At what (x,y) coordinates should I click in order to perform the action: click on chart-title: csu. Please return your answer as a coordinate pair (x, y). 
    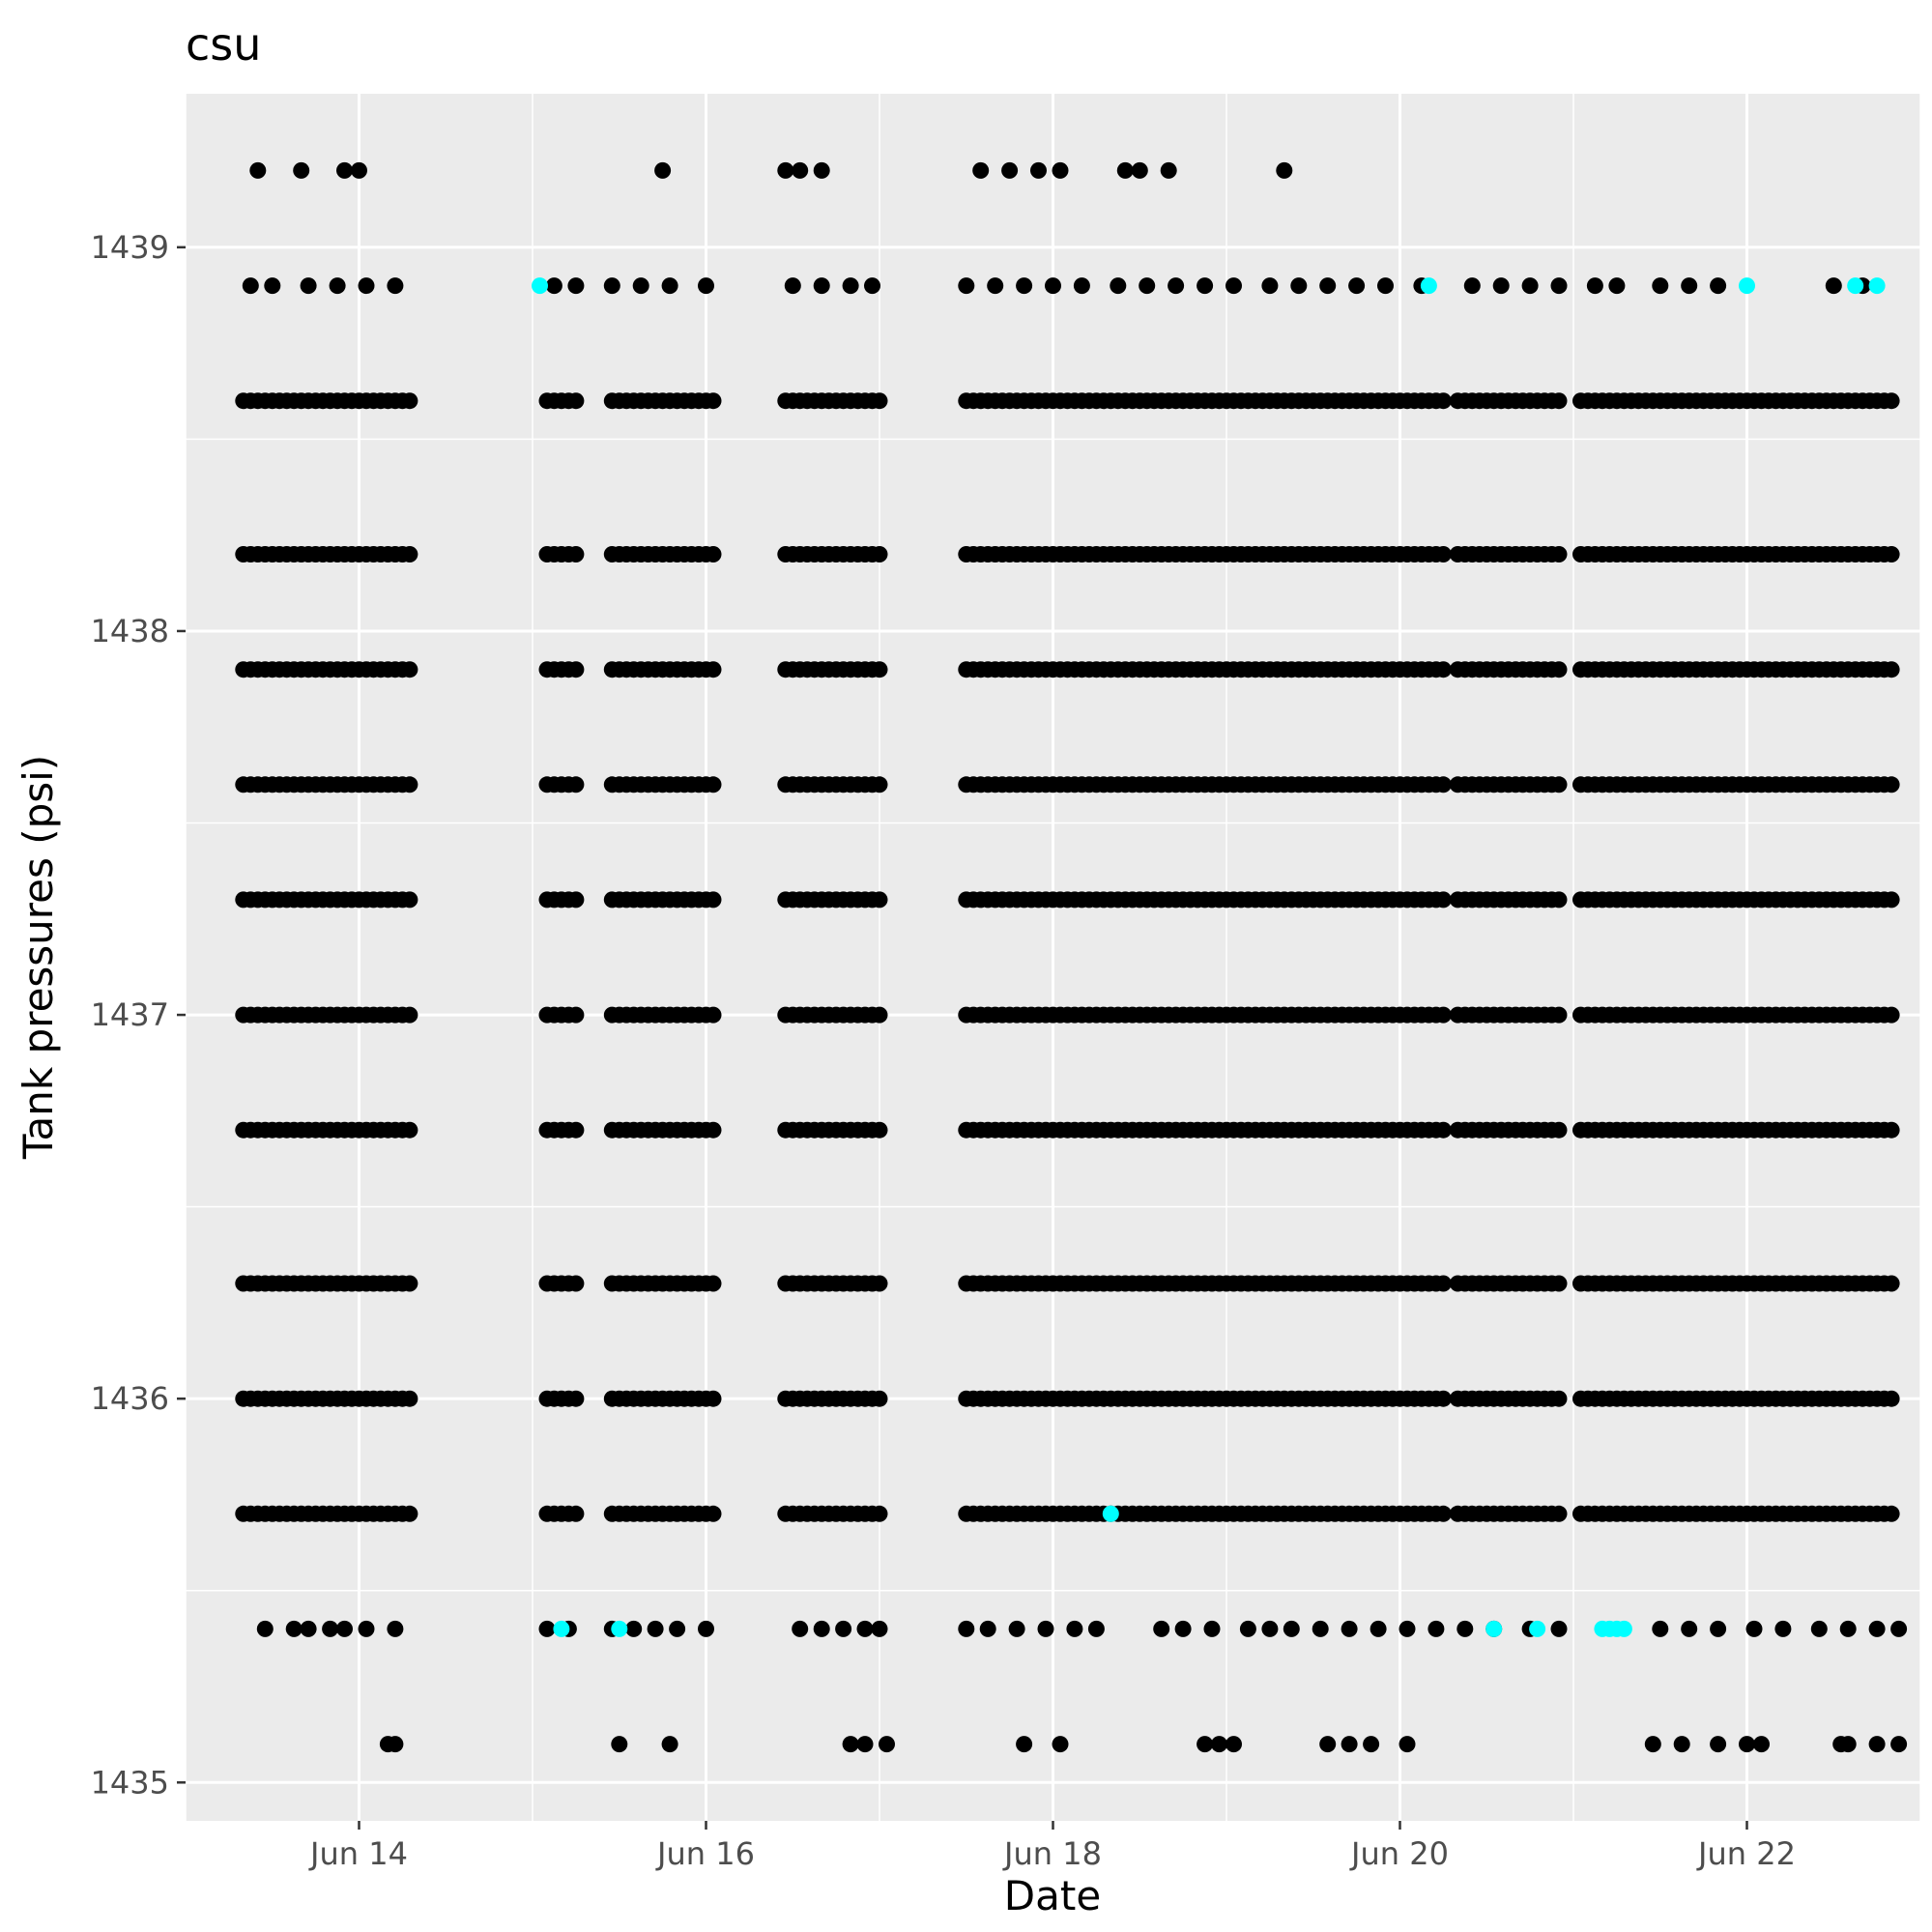
    Looking at the image, I should click on (223, 45).